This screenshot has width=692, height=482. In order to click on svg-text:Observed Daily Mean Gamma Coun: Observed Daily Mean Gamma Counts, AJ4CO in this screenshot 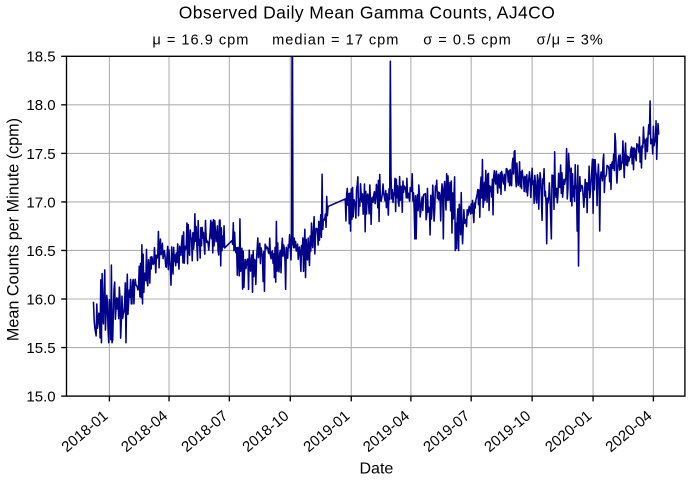, I will do `click(367, 13)`.